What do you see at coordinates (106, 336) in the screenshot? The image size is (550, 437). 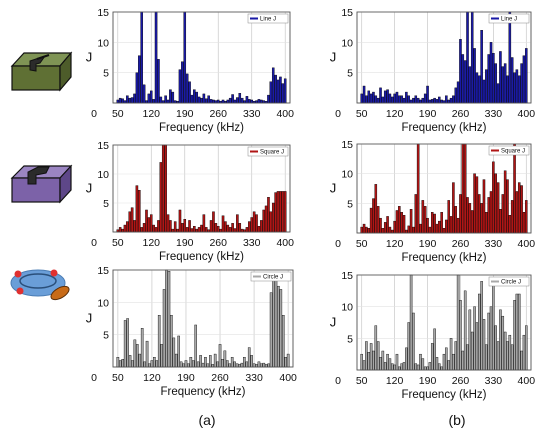 I see `y-tick-label: 5` at bounding box center [106, 336].